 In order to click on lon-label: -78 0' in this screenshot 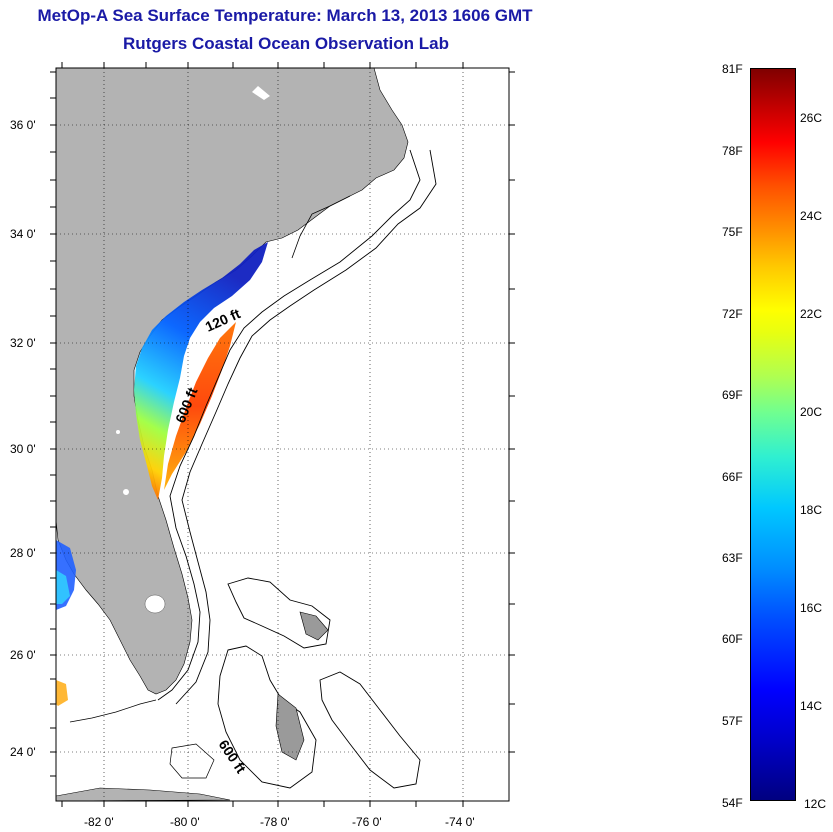, I will do `click(275, 822)`.